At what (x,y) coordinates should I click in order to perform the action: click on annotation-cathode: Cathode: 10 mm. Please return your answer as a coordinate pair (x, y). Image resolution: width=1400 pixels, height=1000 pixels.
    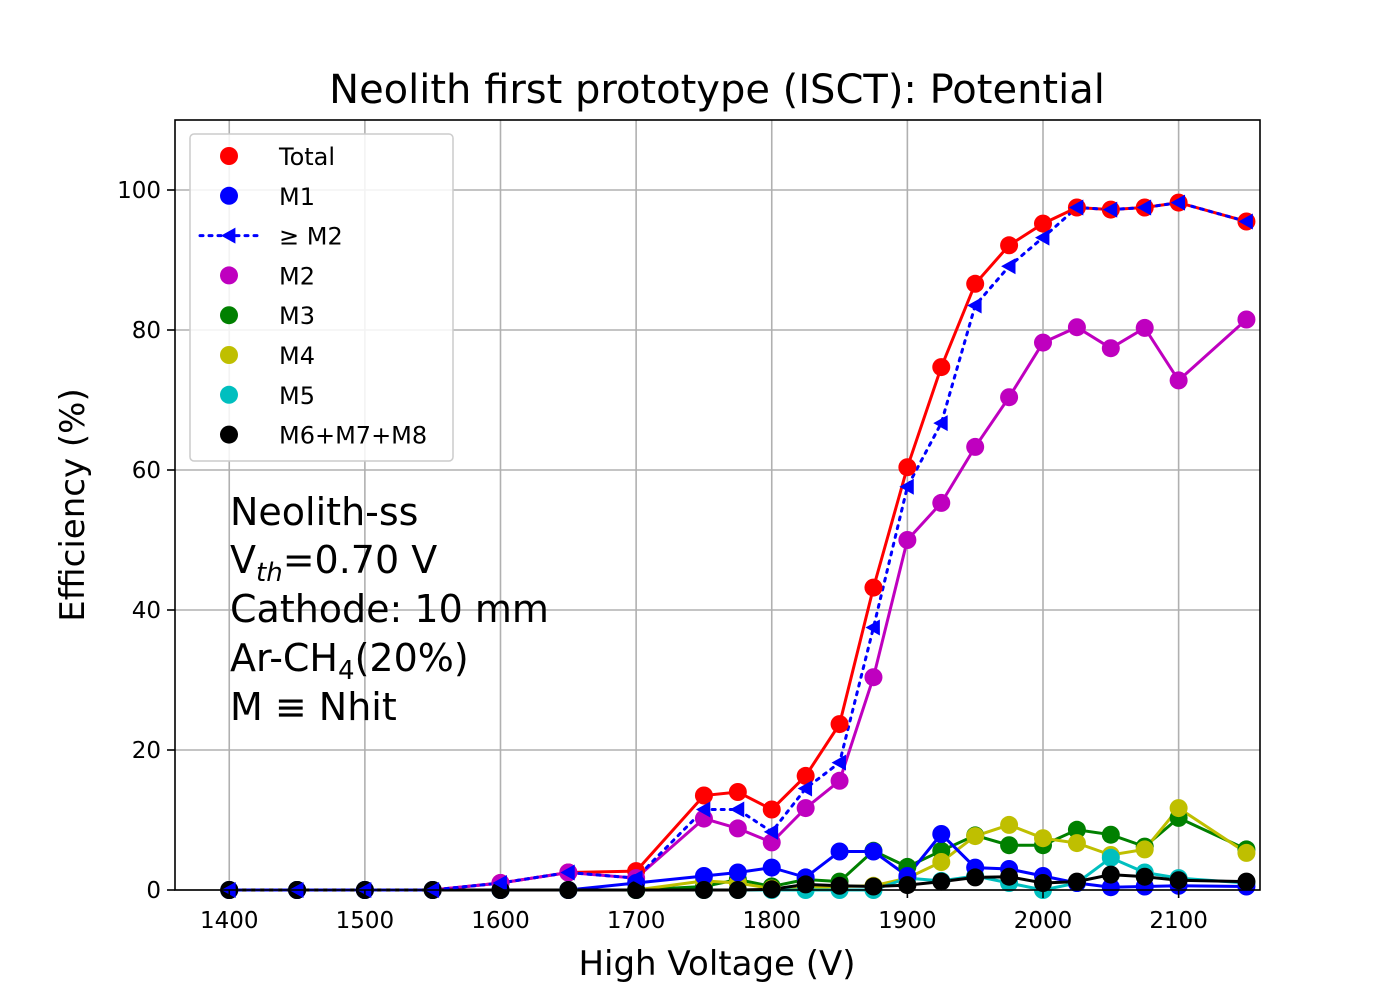
    Looking at the image, I should click on (389, 609).